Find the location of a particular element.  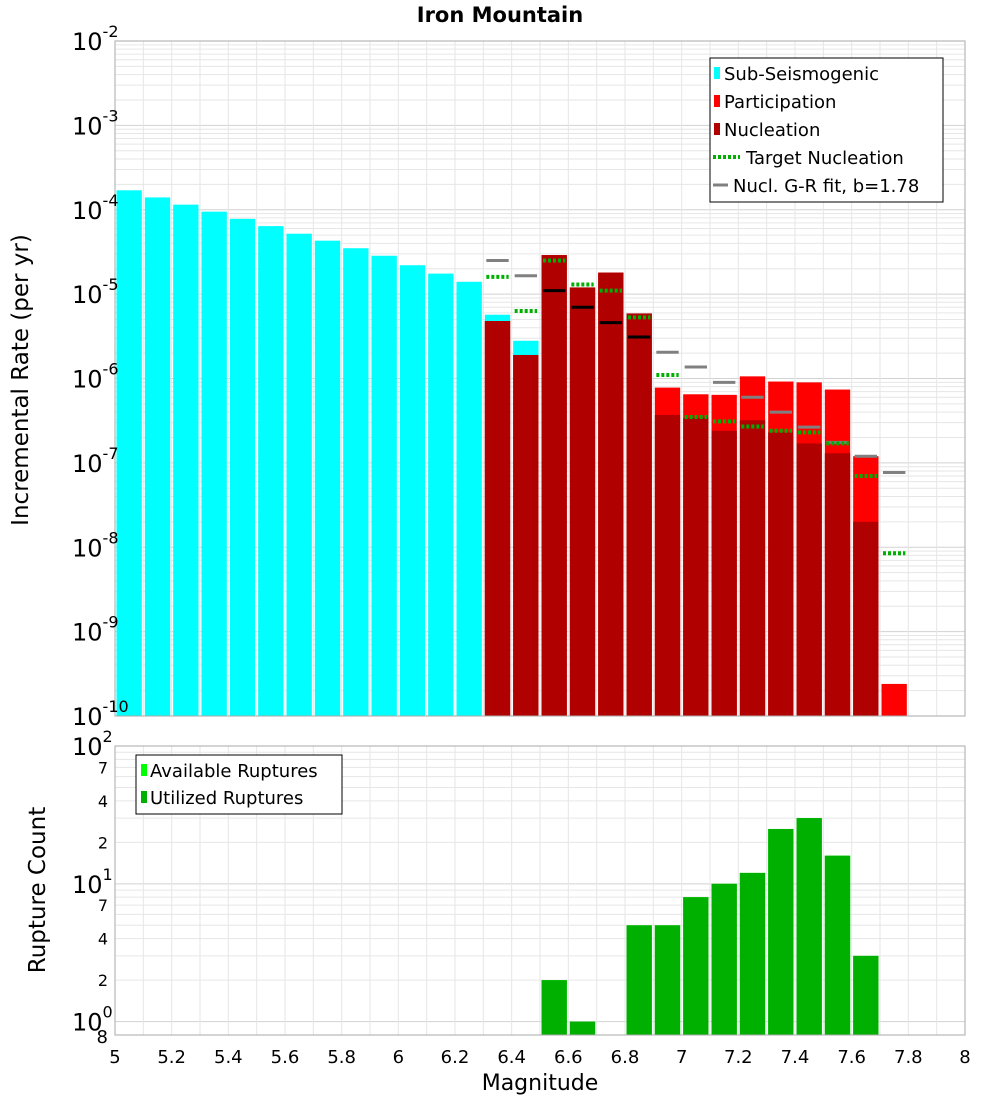

top-lines is located at coordinates (696, 407).